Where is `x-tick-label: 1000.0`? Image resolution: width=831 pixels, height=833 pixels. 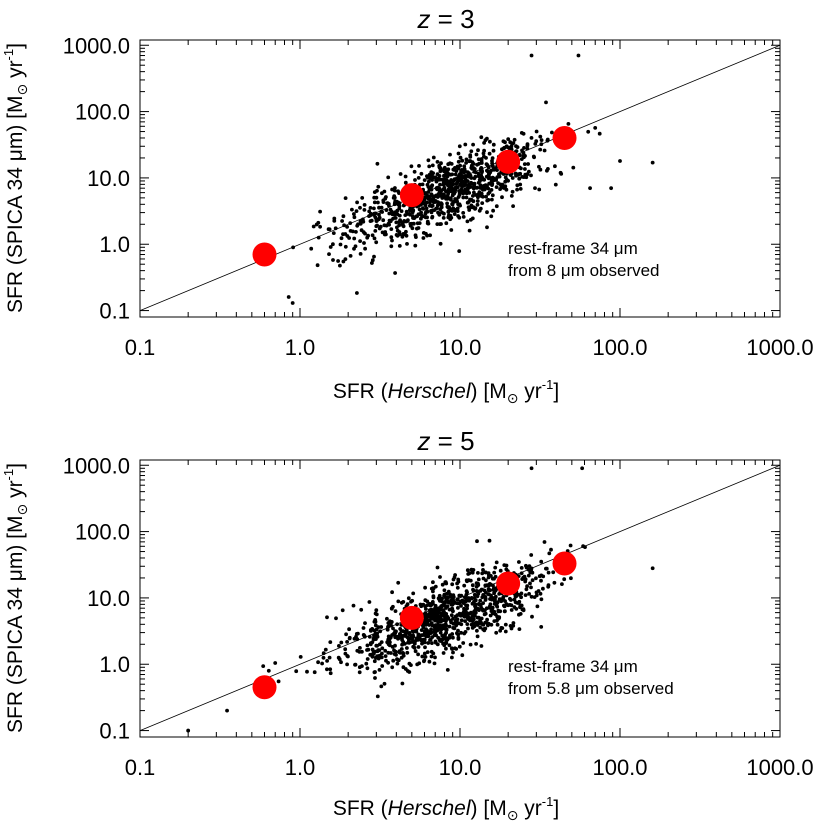
x-tick-label: 1000.0 is located at coordinates (779, 347).